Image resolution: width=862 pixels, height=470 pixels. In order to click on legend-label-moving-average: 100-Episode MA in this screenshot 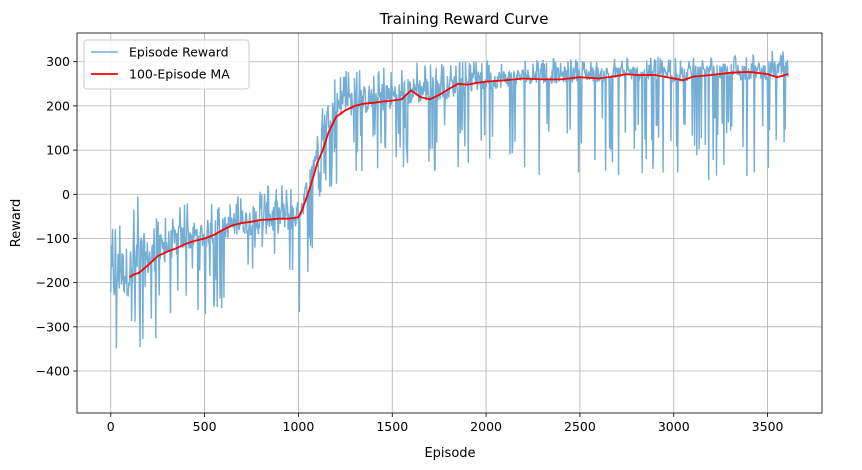, I will do `click(179, 74)`.